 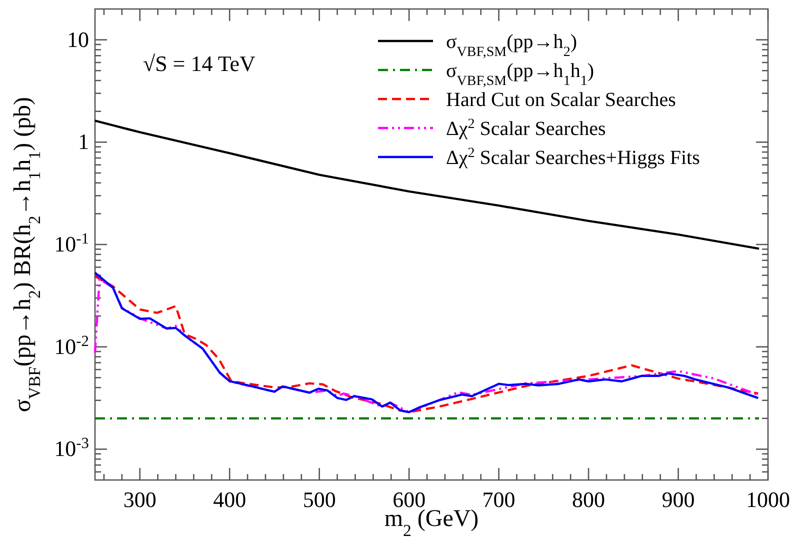 What do you see at coordinates (83, 141) in the screenshot?
I see `y-tick-label: 1` at bounding box center [83, 141].